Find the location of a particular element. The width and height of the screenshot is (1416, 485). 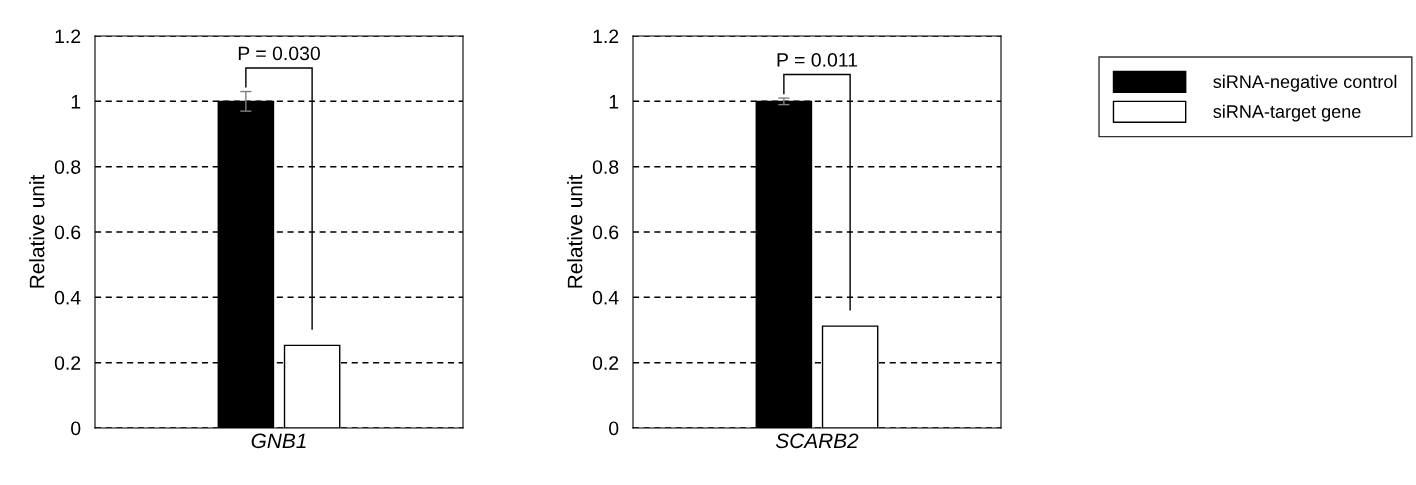

x-tick-label: SCARB2 is located at coordinates (817, 441).